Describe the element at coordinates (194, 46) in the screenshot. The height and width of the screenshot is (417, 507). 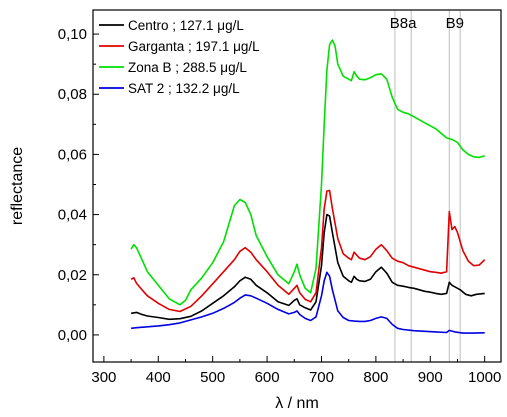
I see `legend-entry: Garganta ; 197.1 μg/L` at that location.